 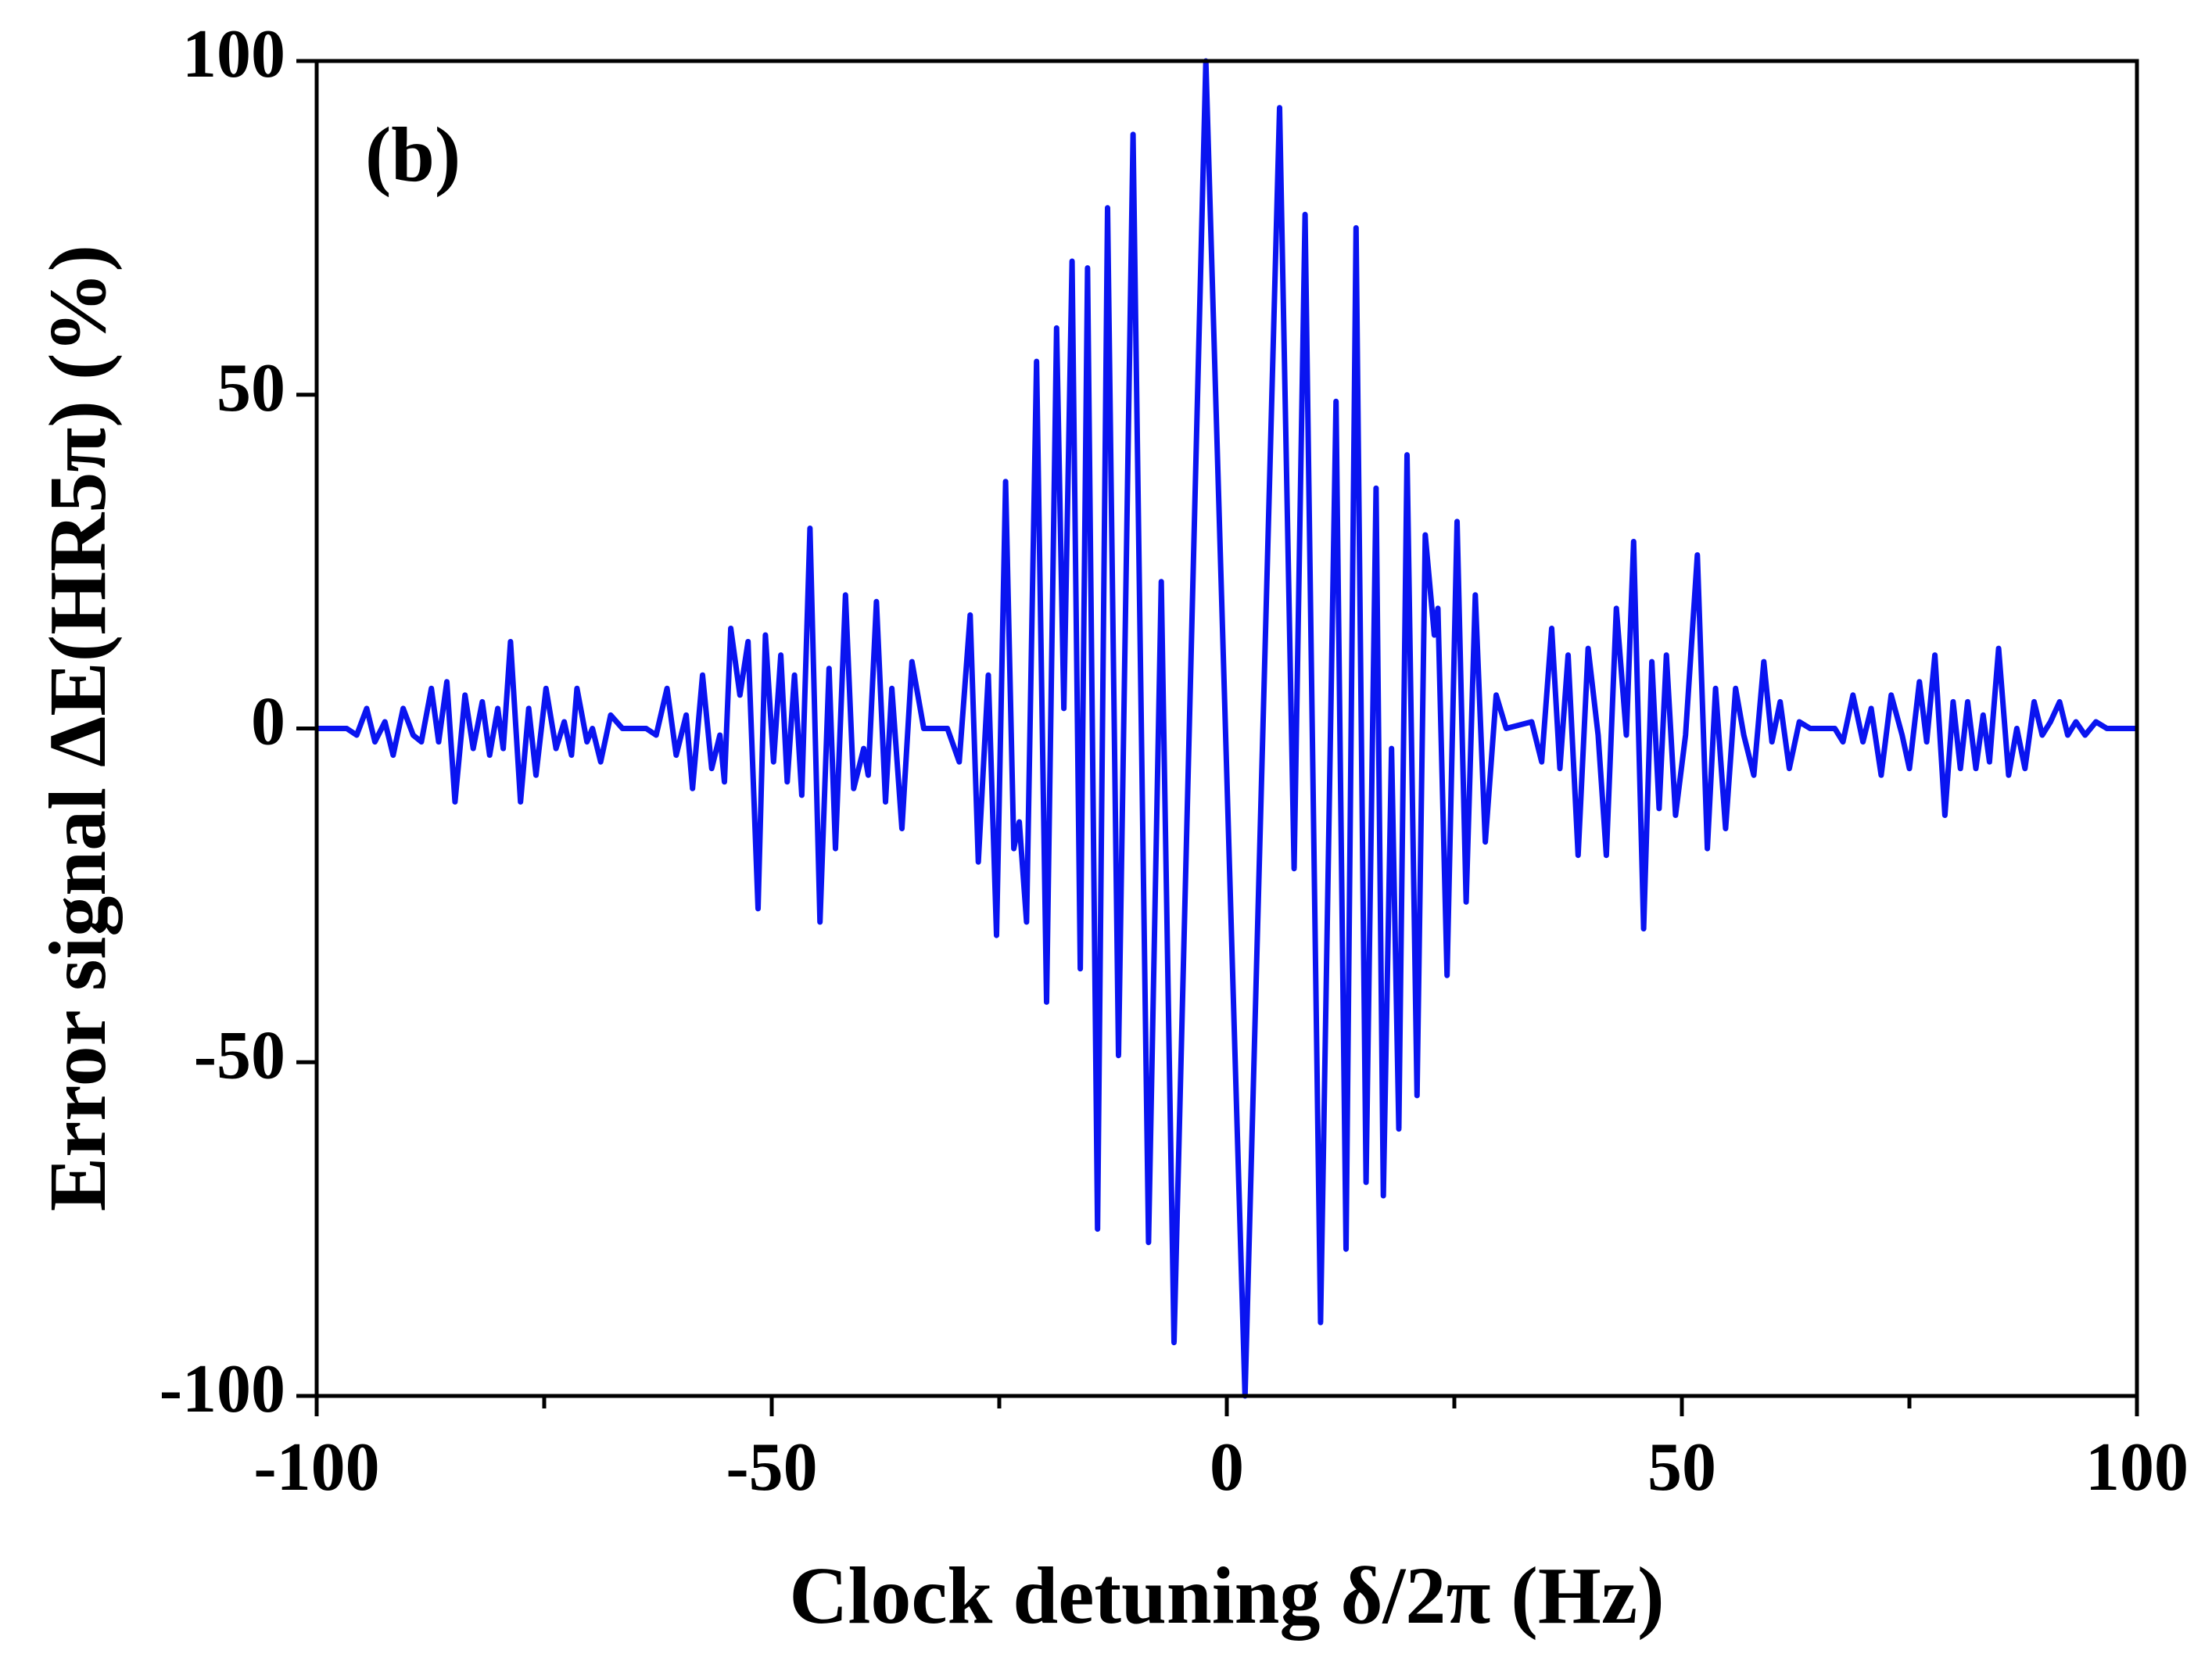 I want to click on y-tick-label: -100, so click(x=222, y=1389).